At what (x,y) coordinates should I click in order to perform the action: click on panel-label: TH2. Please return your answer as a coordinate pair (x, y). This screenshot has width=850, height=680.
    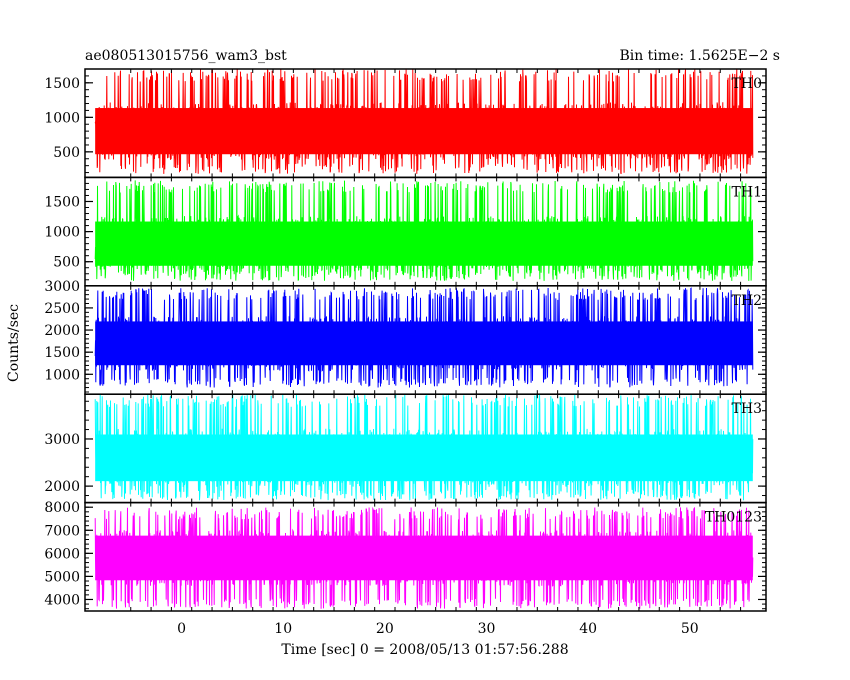
    Looking at the image, I should click on (747, 301).